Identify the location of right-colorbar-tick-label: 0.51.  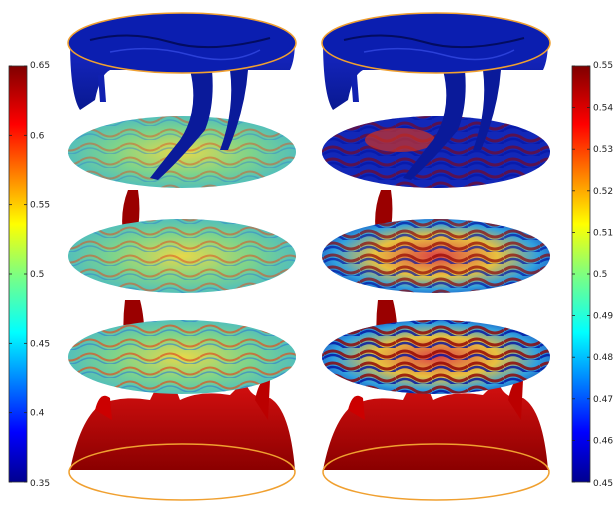
(603, 233).